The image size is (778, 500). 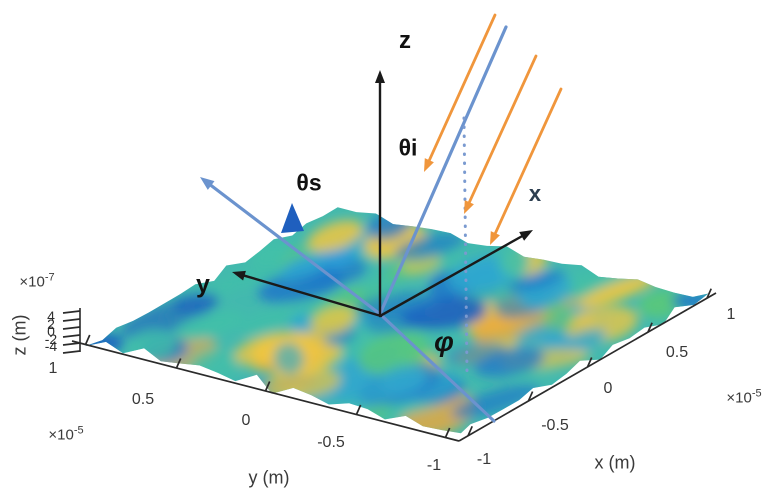 I want to click on y-scale-label: ×10⁻⁵, so click(x=66, y=434).